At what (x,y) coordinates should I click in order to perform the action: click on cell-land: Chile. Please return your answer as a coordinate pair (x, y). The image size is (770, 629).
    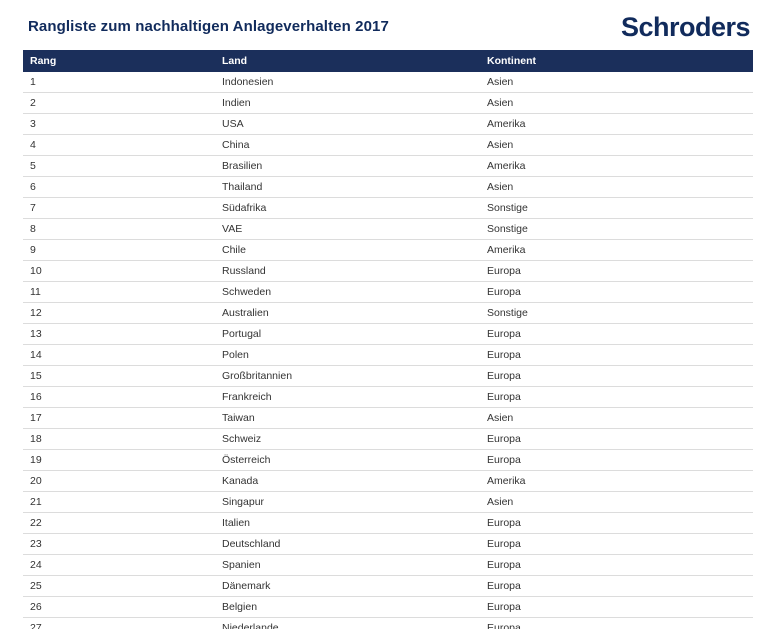
    Looking at the image, I should click on (347, 250).